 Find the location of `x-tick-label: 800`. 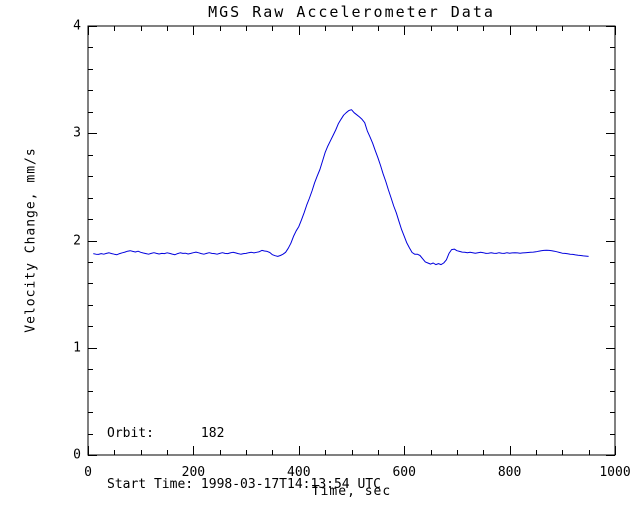

x-tick-label: 800 is located at coordinates (509, 472).